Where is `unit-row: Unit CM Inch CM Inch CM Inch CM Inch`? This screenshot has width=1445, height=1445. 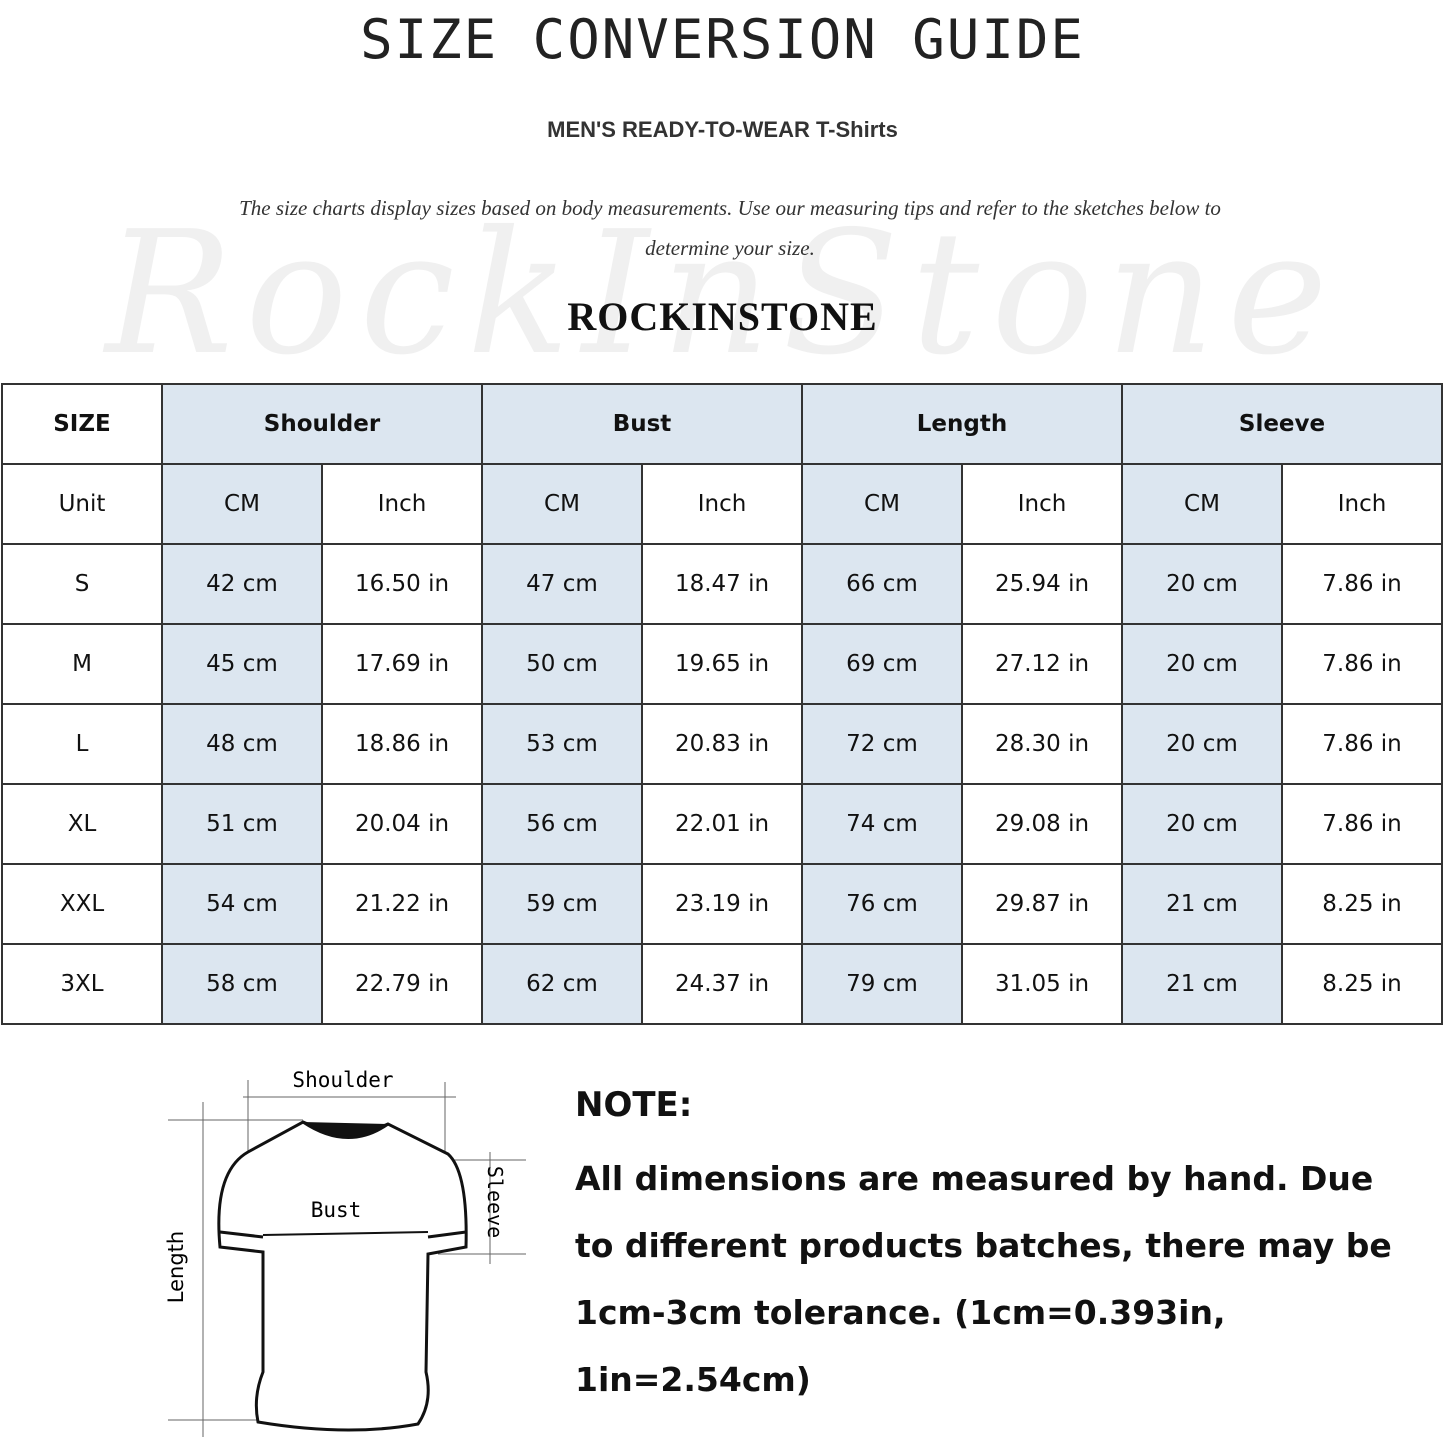
unit-row: Unit CM Inch CM Inch CM Inch CM Inch is located at coordinates (722, 504).